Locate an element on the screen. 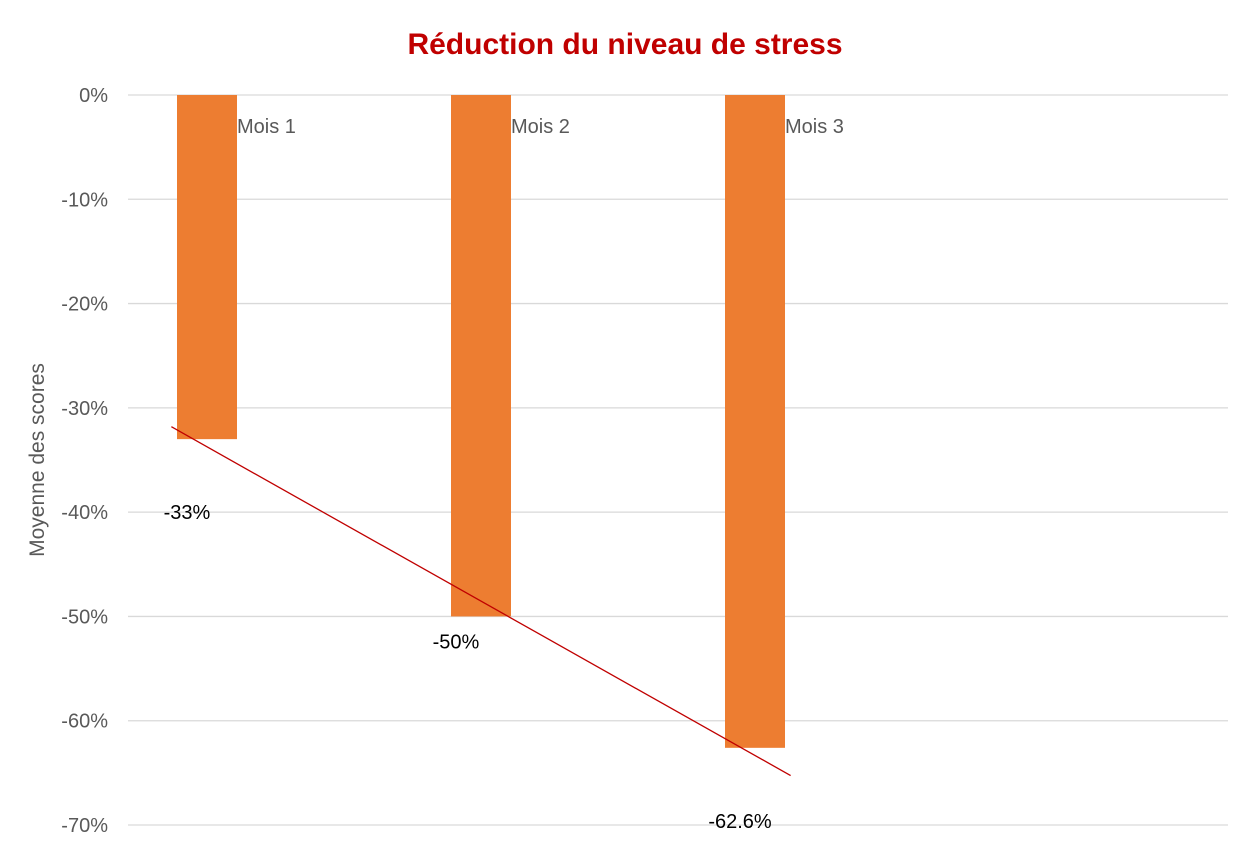  y-tick-label: -70% is located at coordinates (84, 826).